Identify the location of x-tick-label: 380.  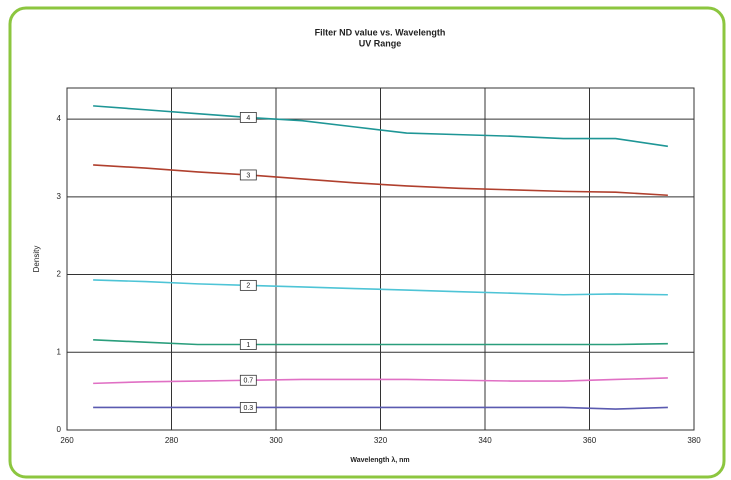
(694, 440).